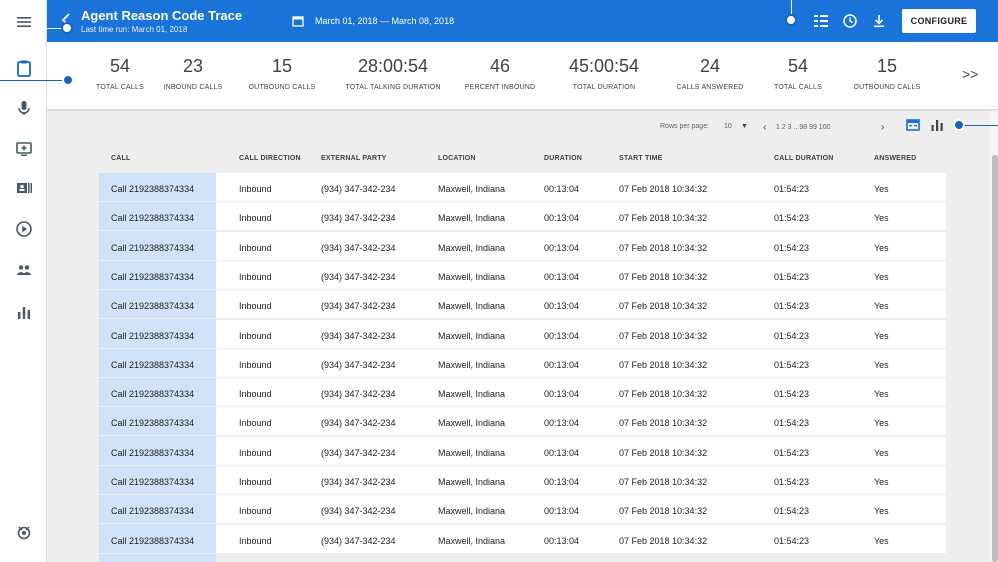 Image resolution: width=998 pixels, height=562 pixels. Describe the element at coordinates (938, 126) in the screenshot. I see `chart-view-icon` at that location.